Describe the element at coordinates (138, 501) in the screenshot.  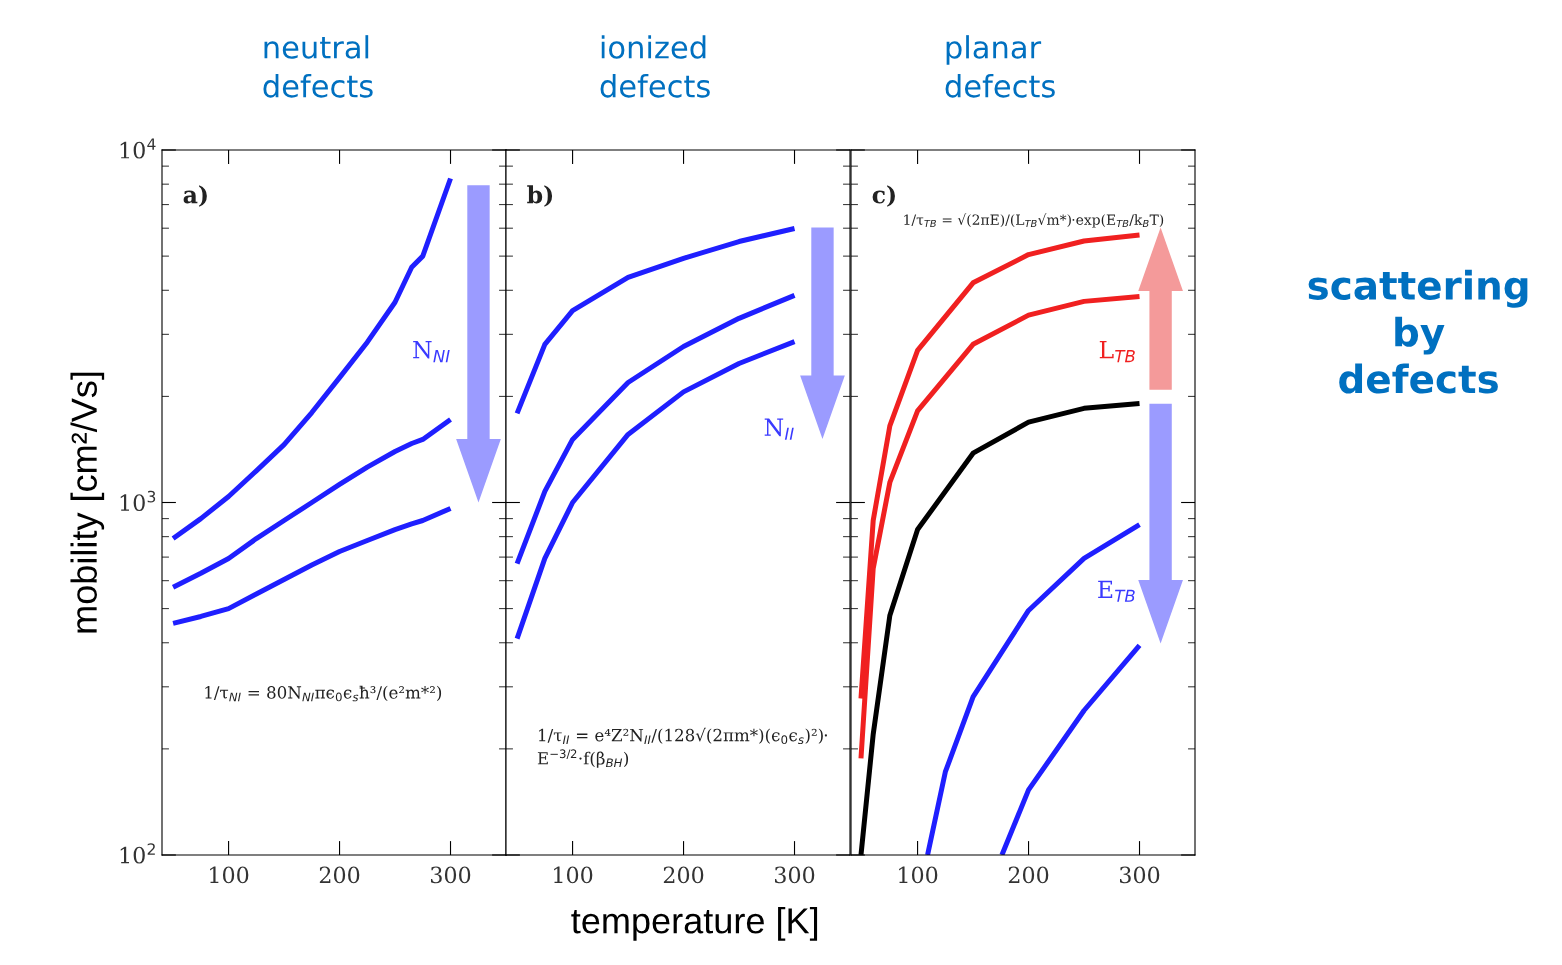
I see `y-tick-label: 10$^{3}$` at that location.